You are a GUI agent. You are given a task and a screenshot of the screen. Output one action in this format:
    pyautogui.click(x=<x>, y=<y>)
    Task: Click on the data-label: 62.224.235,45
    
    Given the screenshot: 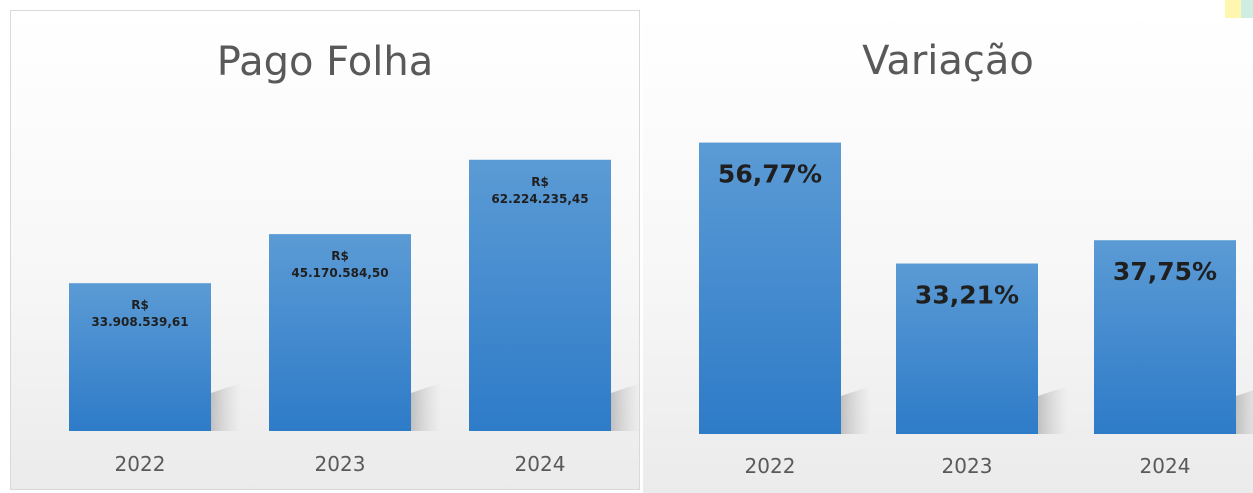 What is the action you would take?
    pyautogui.click(x=539, y=199)
    